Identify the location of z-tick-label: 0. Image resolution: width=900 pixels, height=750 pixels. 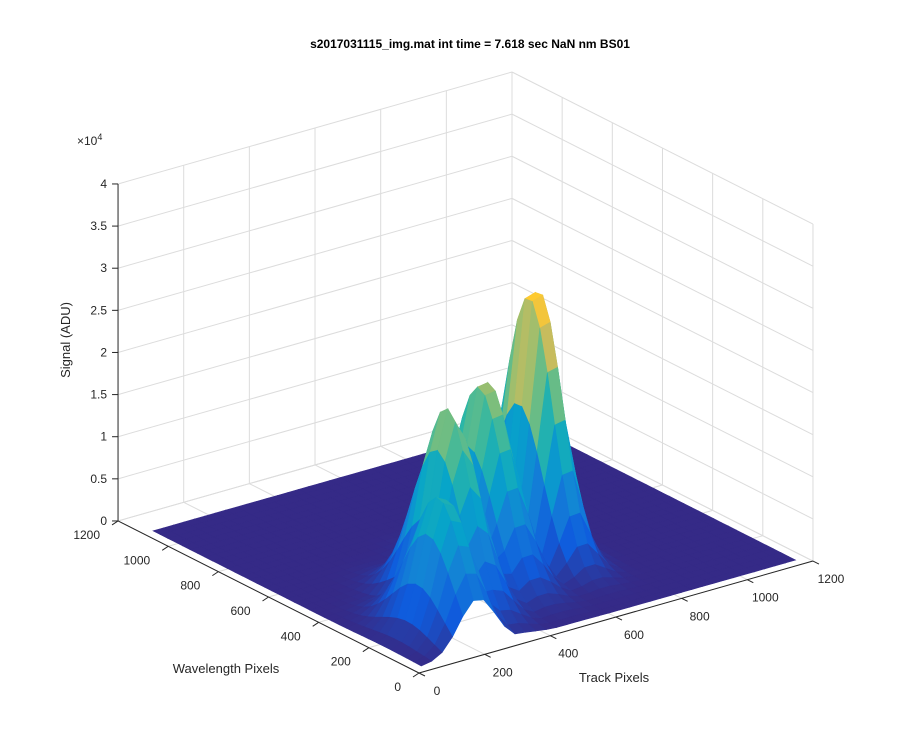
(103, 521).